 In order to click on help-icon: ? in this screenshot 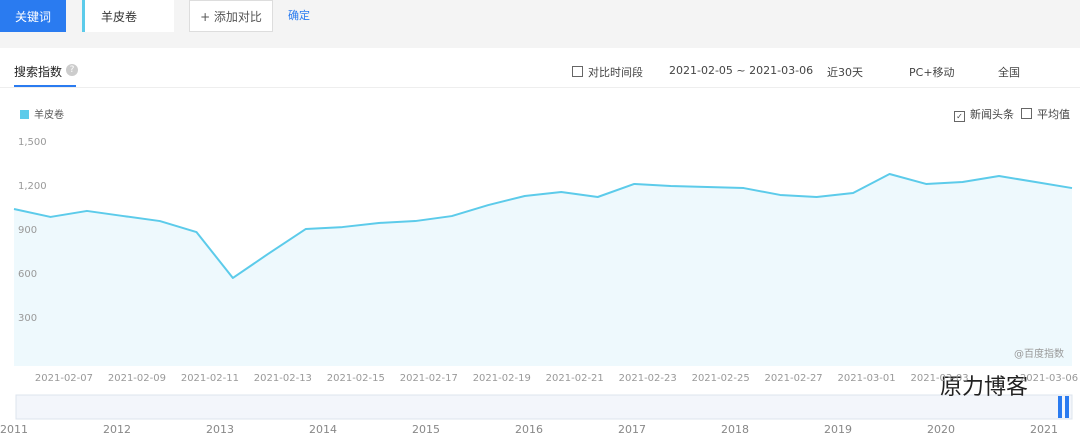, I will do `click(72, 70)`.